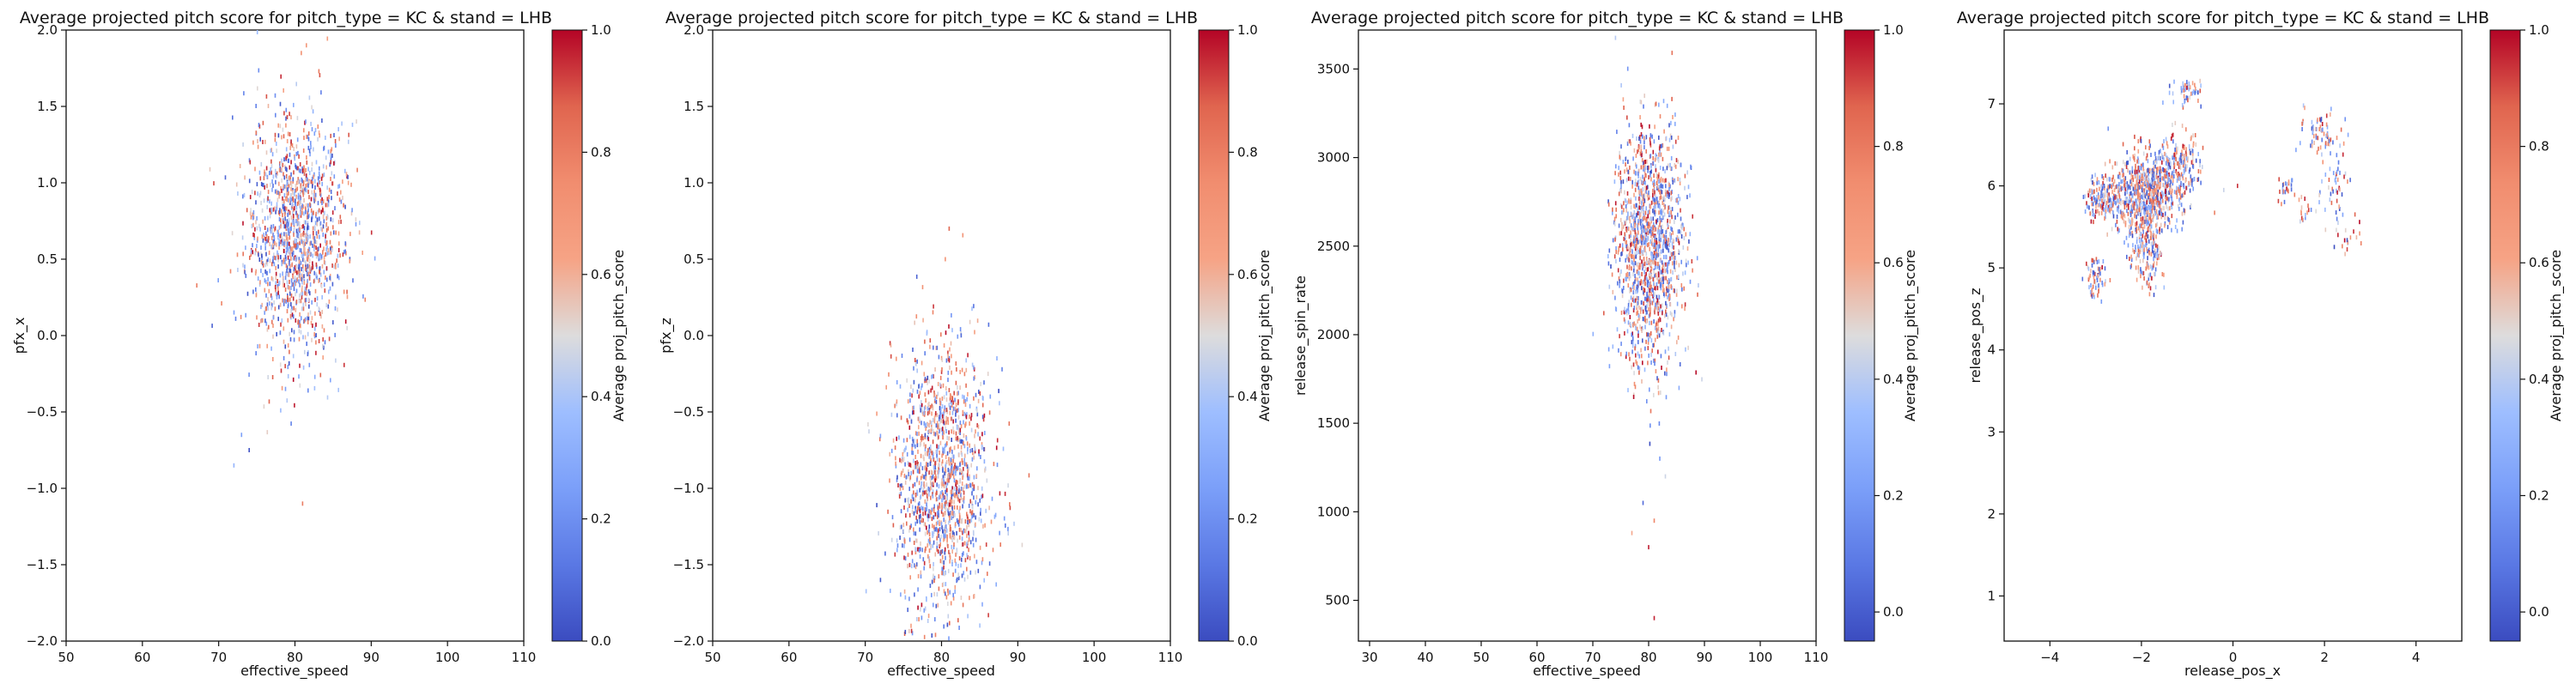  I want to click on x-tick-label: 50, so click(66, 657).